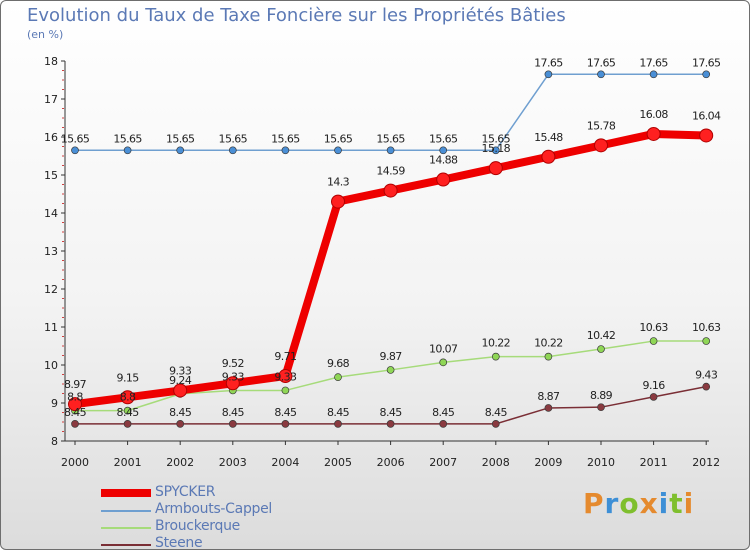 The width and height of the screenshot is (750, 550). What do you see at coordinates (126, 493) in the screenshot?
I see `legend-swatch-spycker` at bounding box center [126, 493].